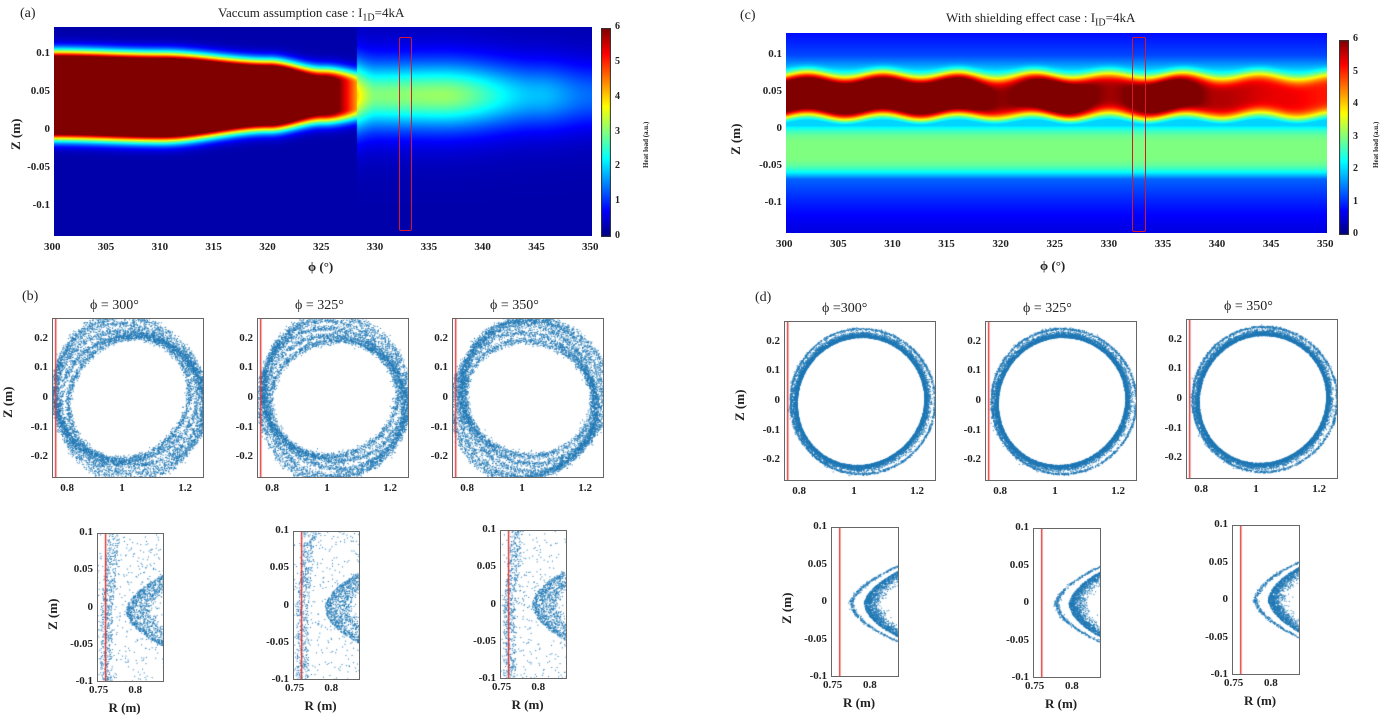  I want to click on zoom-b-zoom-2-xlabel: R (m), so click(527, 704).